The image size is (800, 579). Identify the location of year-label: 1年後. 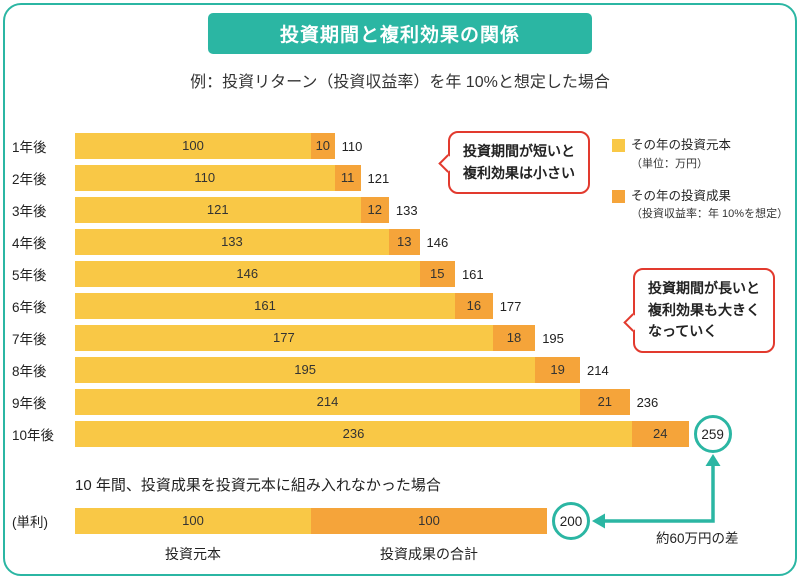
(29, 147).